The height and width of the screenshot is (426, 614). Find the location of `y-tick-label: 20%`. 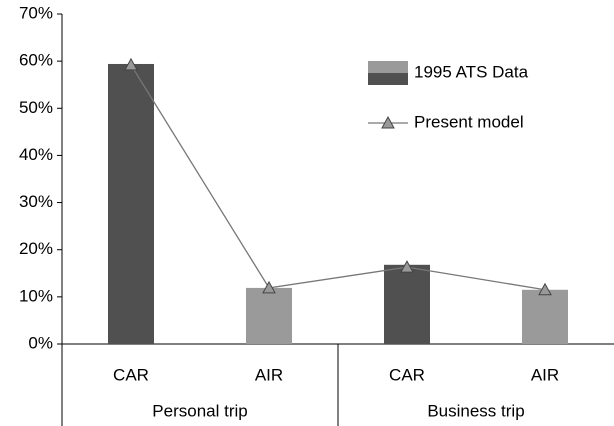

y-tick-label: 20% is located at coordinates (36, 248).